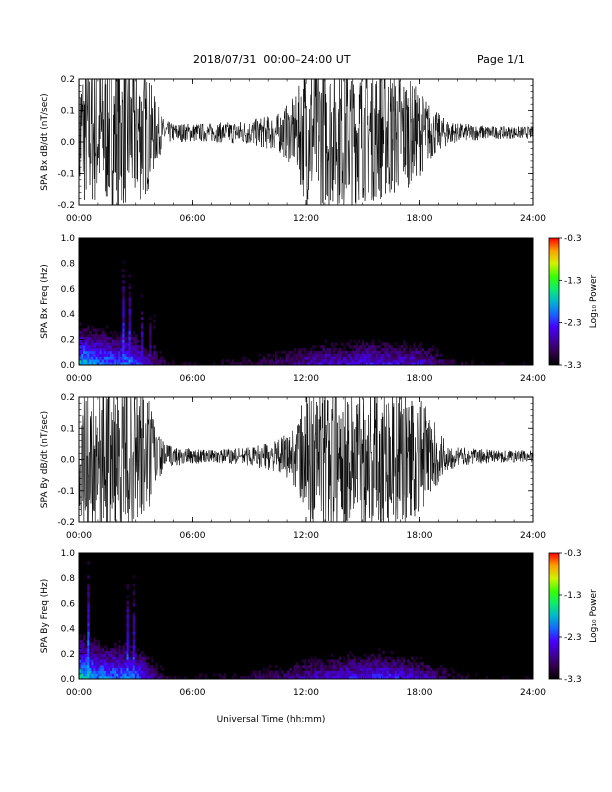  I want to click on y-axis-label: SPA By dB/dt (nT/sec), so click(45, 459).